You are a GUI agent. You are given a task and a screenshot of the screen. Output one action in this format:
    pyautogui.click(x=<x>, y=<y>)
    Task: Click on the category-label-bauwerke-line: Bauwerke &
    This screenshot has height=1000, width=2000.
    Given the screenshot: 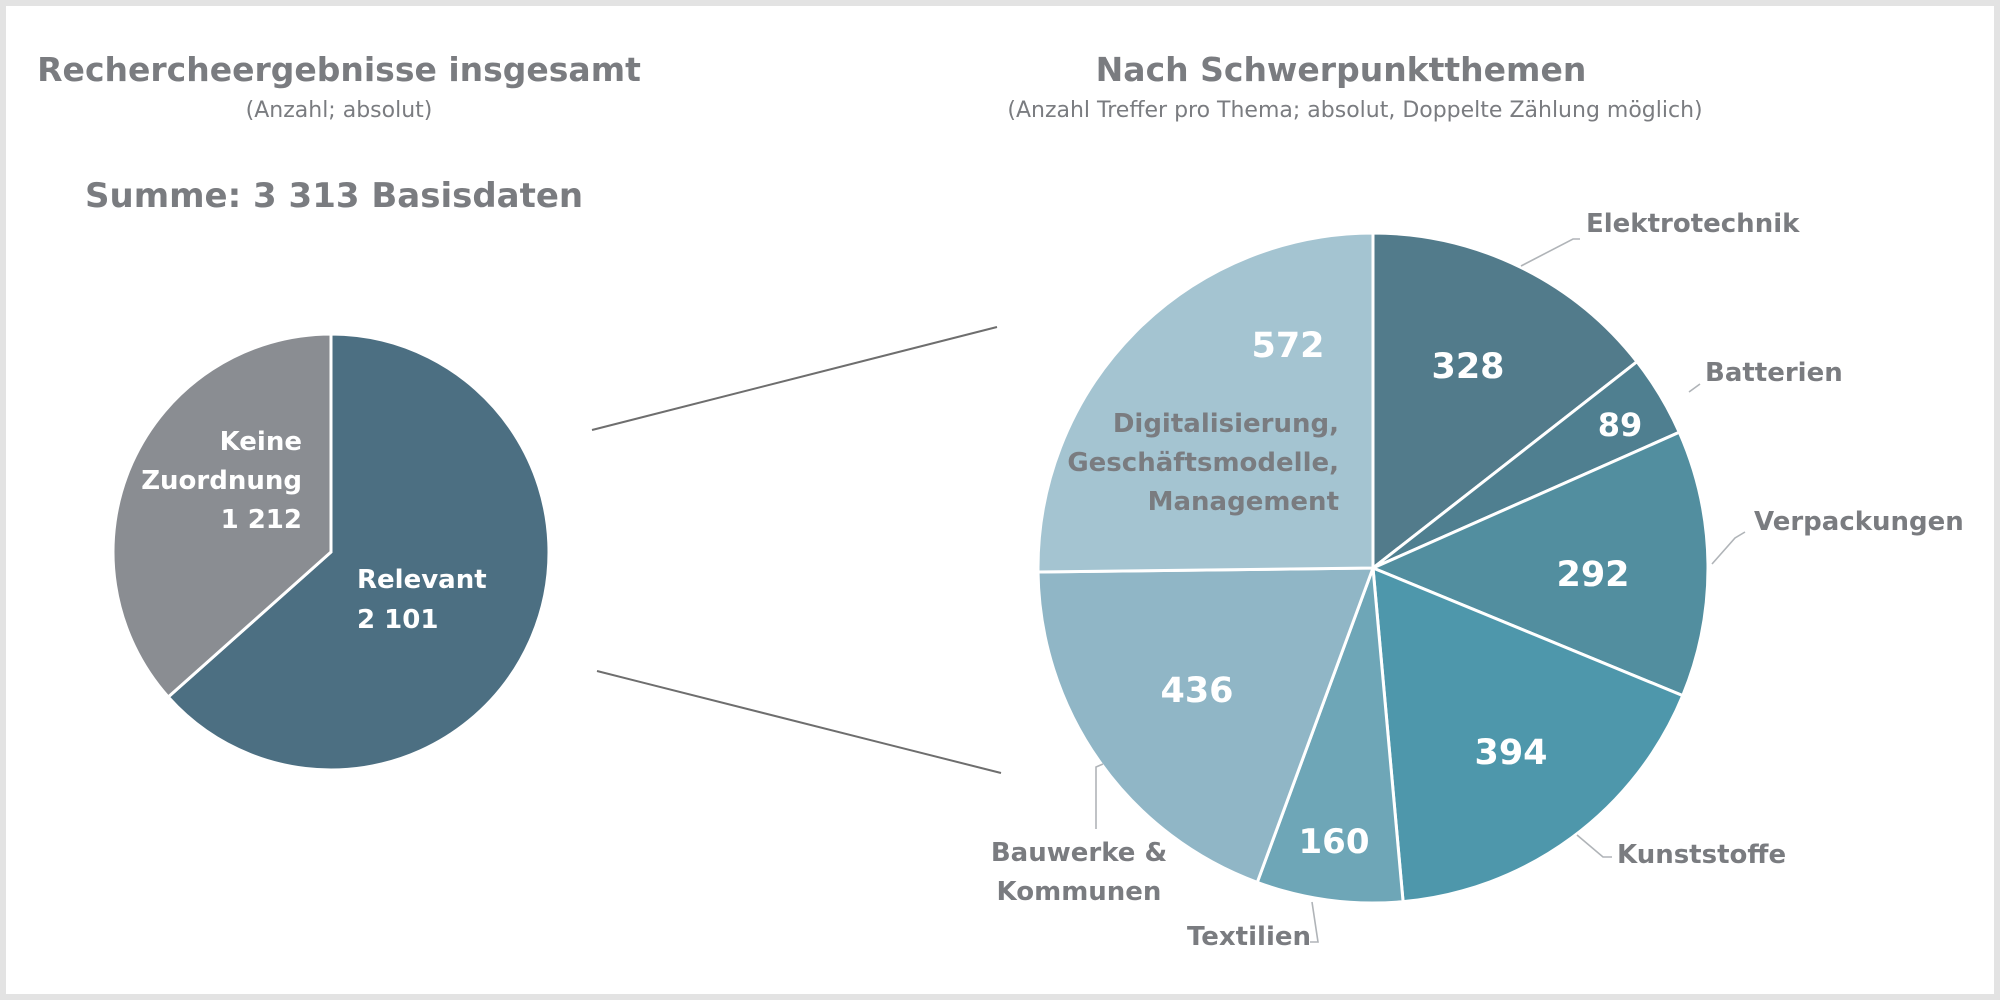 What is the action you would take?
    pyautogui.click(x=1079, y=853)
    